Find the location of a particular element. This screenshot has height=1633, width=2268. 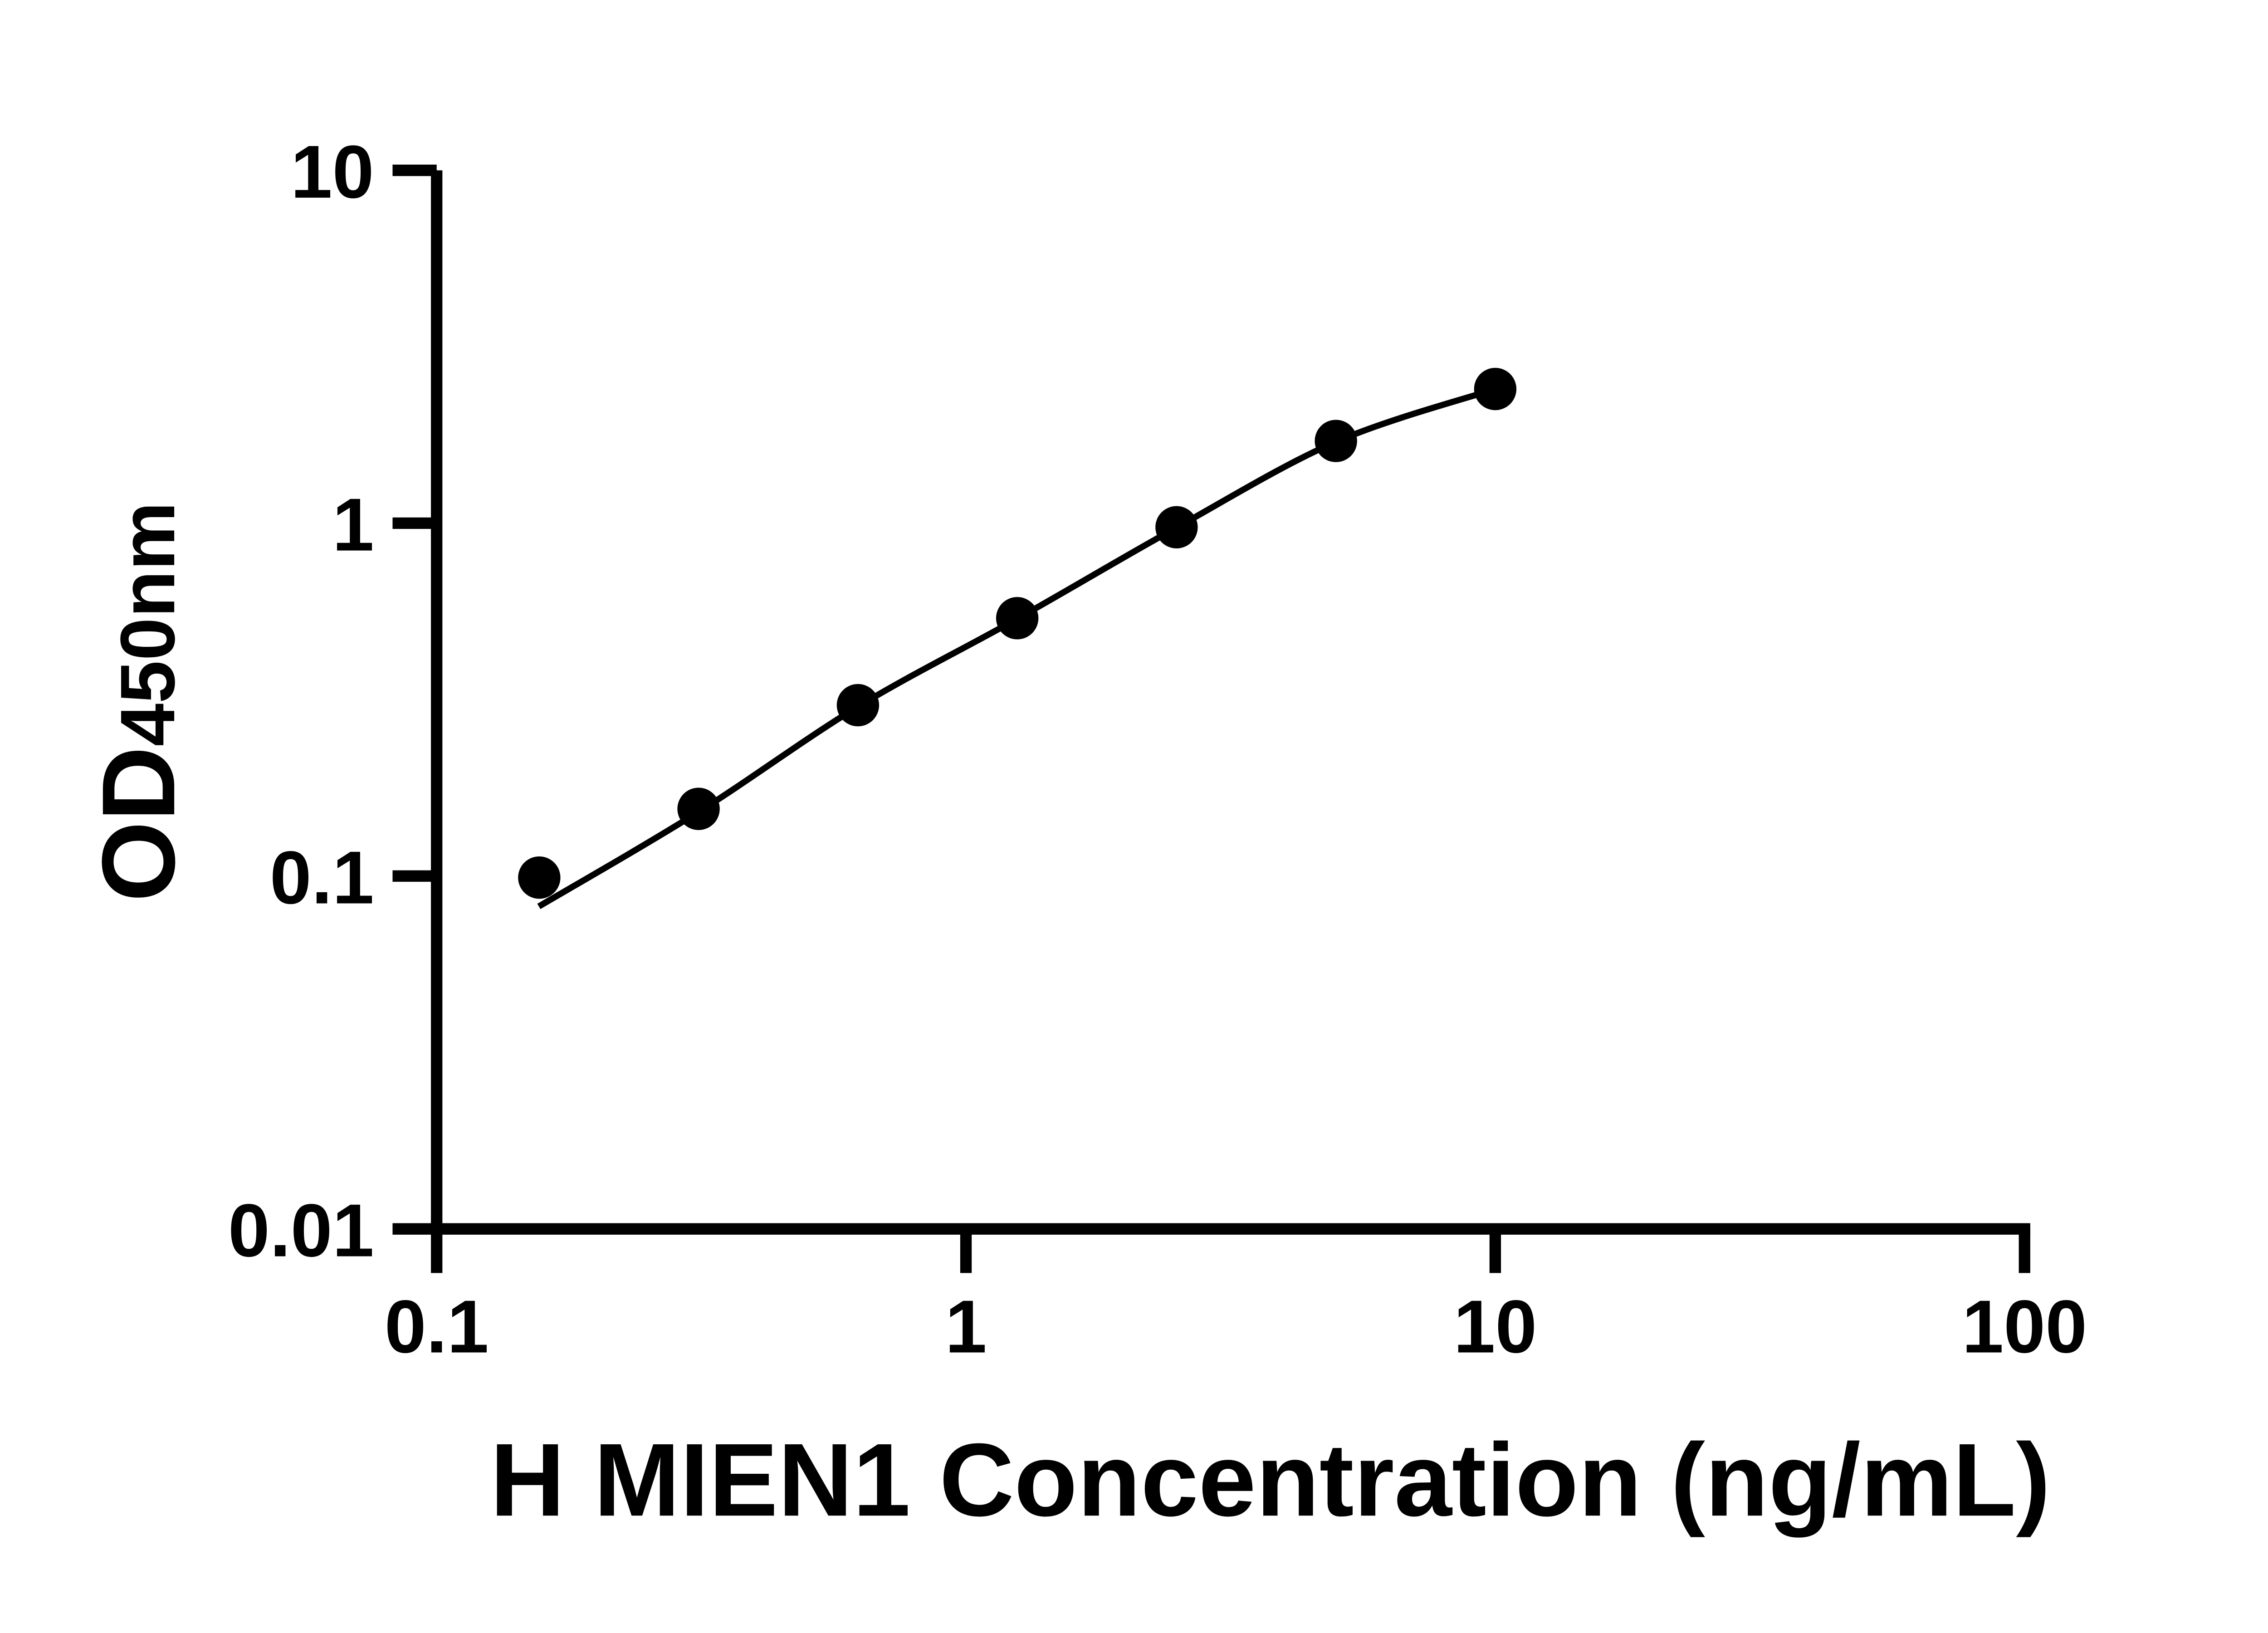

y-tick-label: 0.01 is located at coordinates (301, 1230).